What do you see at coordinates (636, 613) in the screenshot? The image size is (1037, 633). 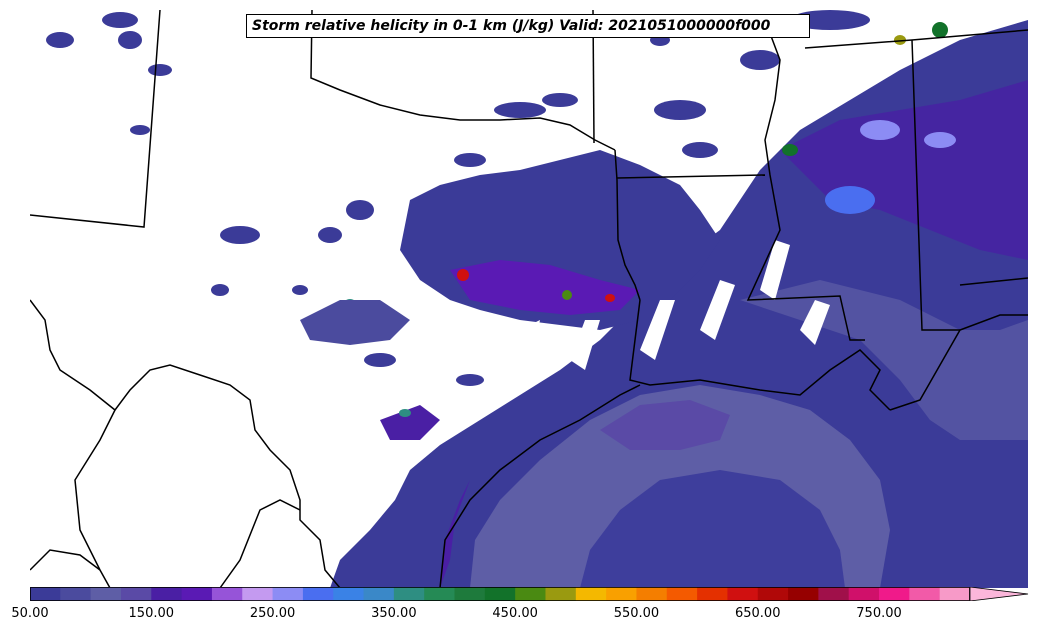 I see `colorbar-tick-label: 550.00` at bounding box center [636, 613].